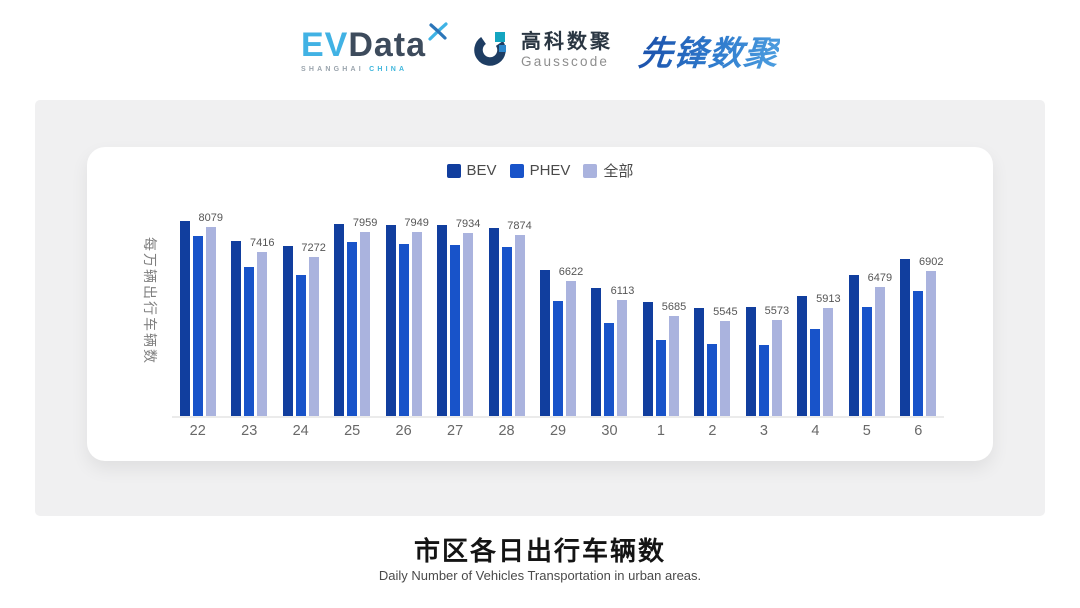  Describe the element at coordinates (866, 431) in the screenshot. I see `x-tick-label-5: 5` at that location.